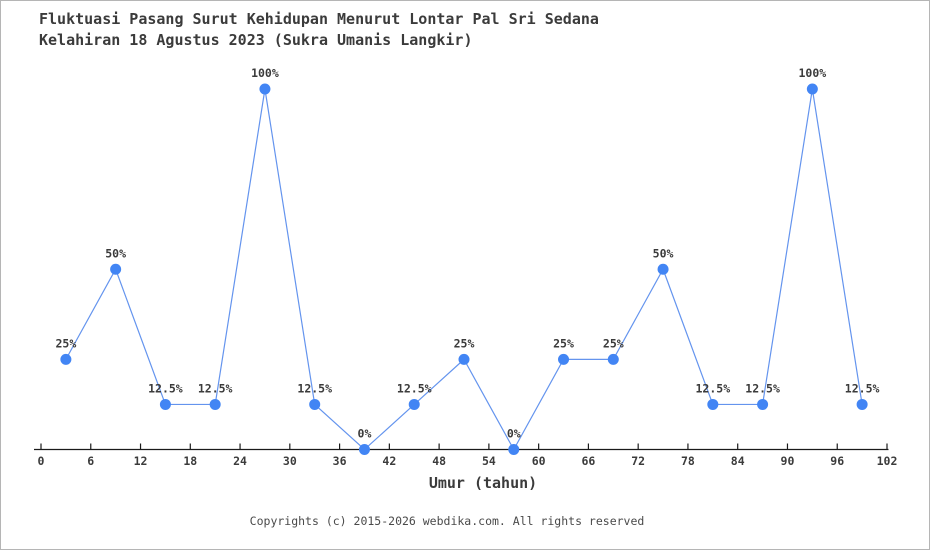  I want to click on x-axis-tick-label: 78, so click(688, 461).